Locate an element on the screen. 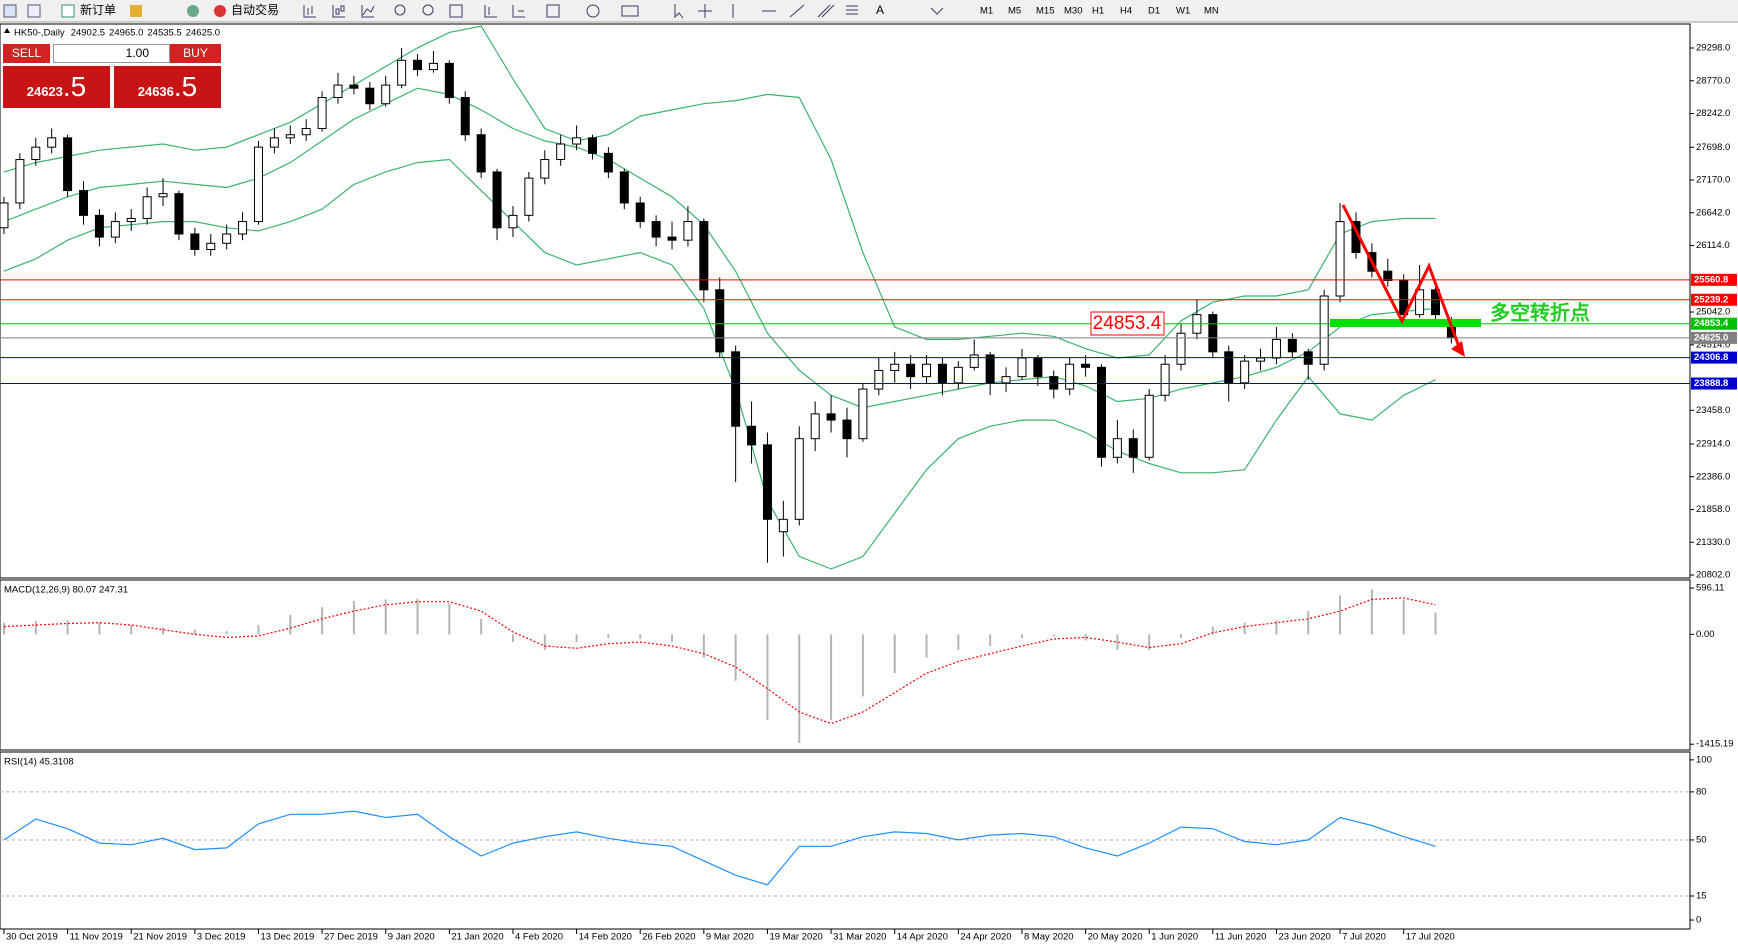 This screenshot has width=1738, height=944. fibo-tool is located at coordinates (852, 10).